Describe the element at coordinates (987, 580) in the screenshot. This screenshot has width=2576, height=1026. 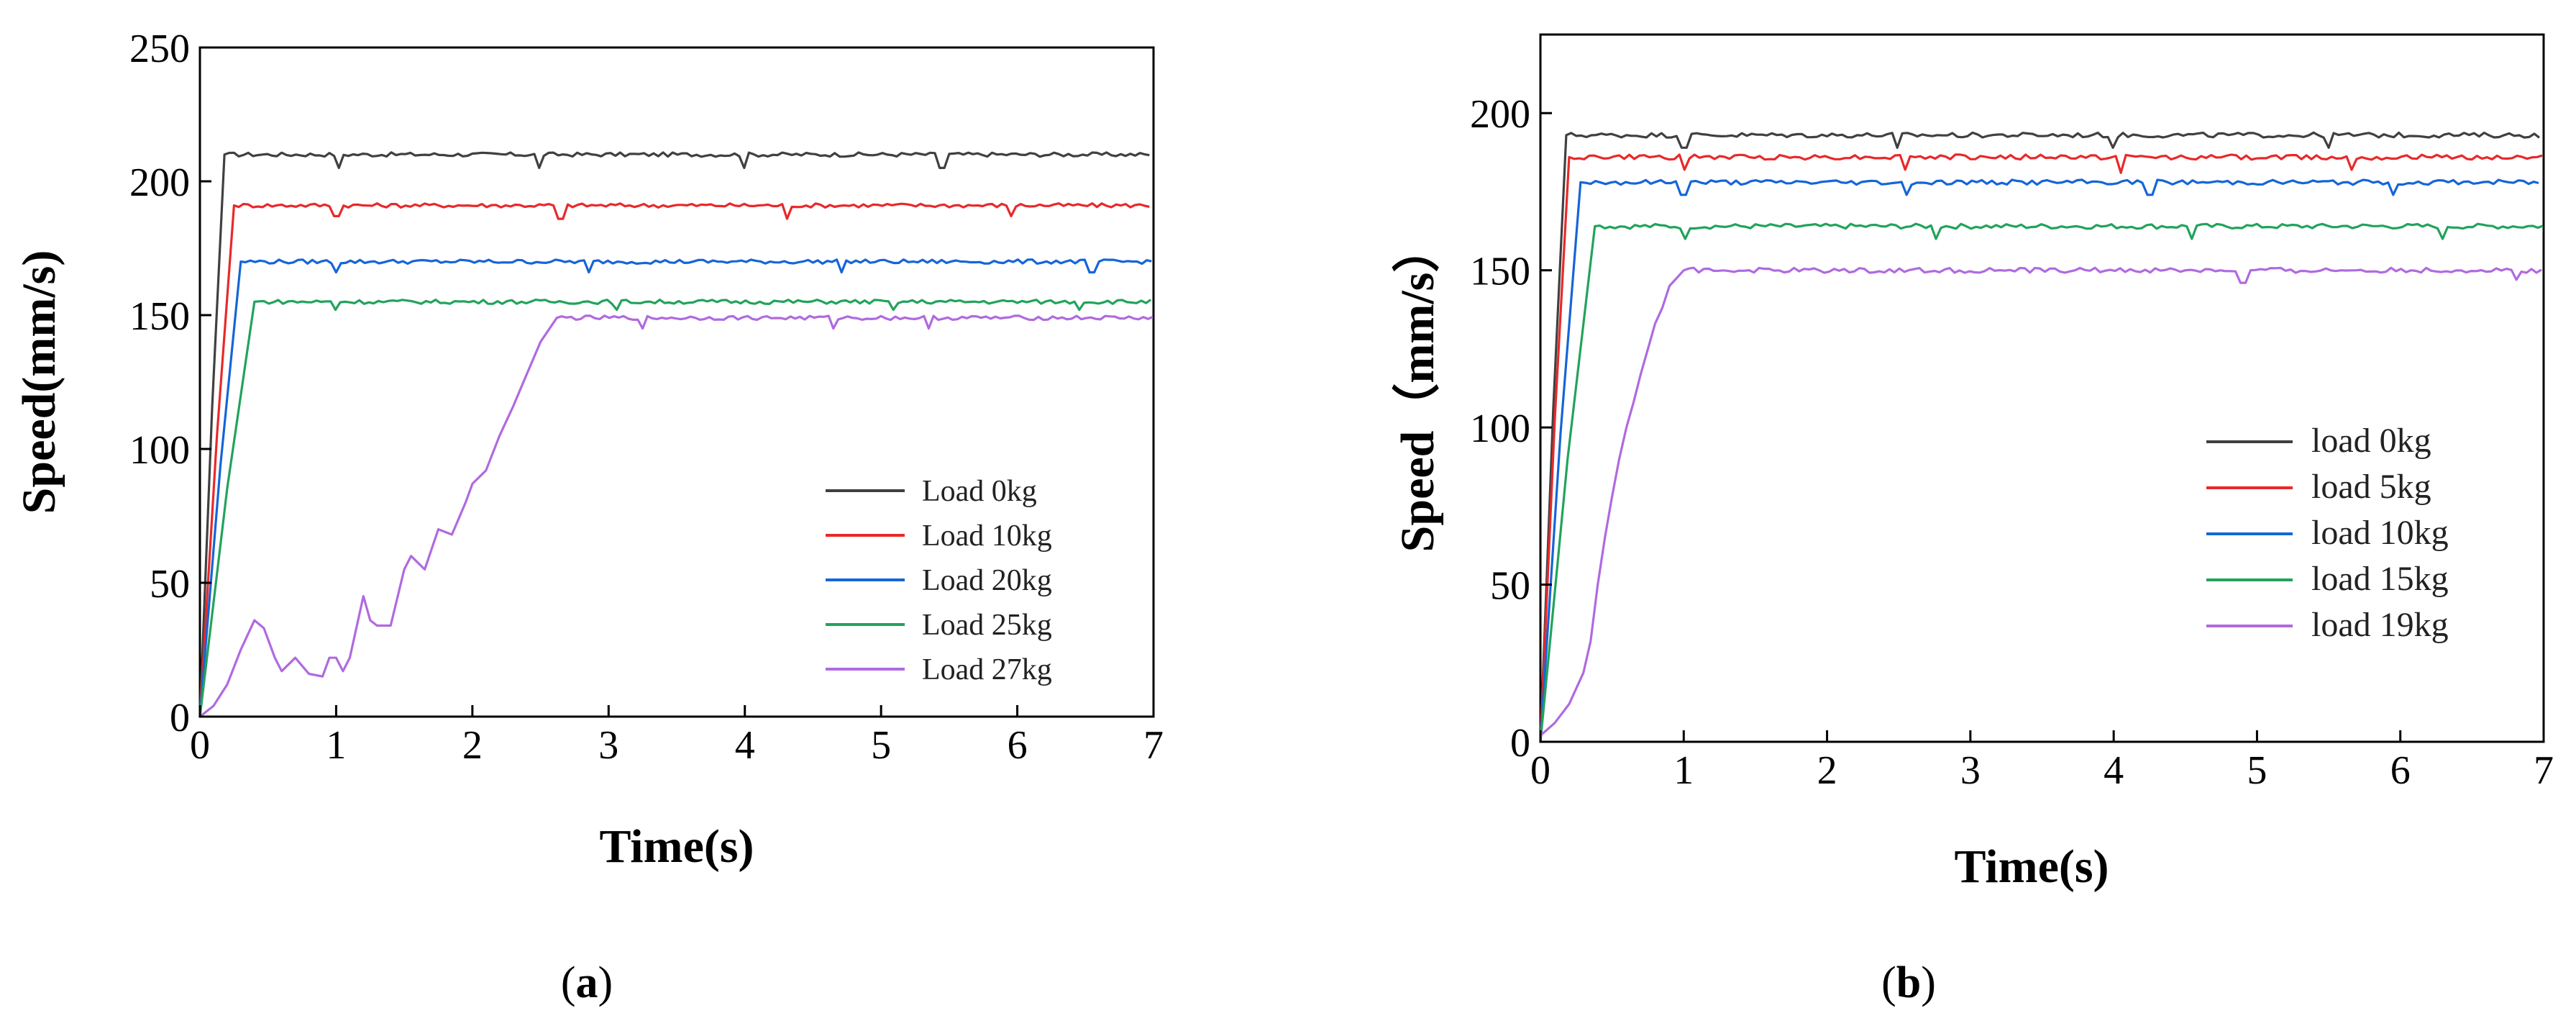
I see `legend-label: Load 20kg` at that location.